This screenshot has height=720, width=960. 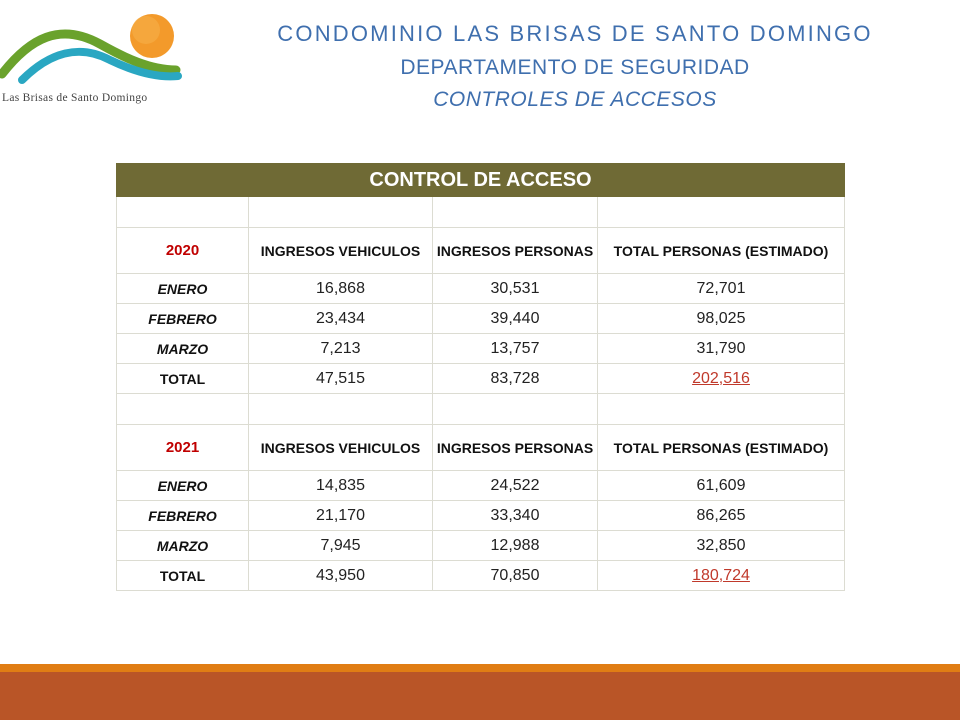 What do you see at coordinates (515, 378) in the screenshot?
I see `cell-personas: 83,728` at bounding box center [515, 378].